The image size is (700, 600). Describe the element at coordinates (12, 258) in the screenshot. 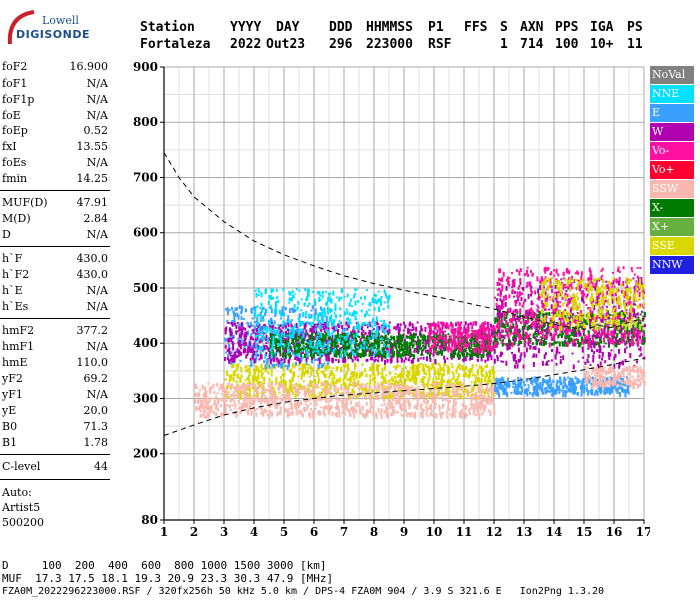

I see `param-key: h`F` at that location.